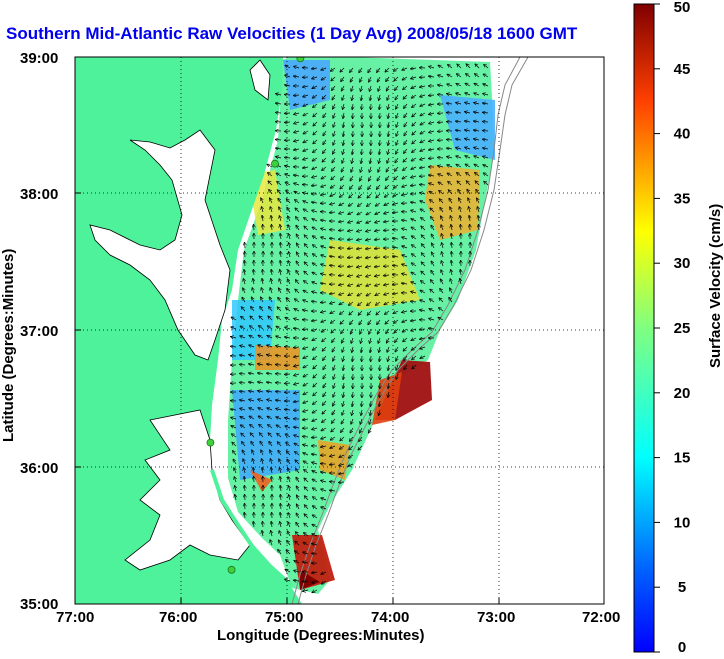  What do you see at coordinates (682, 647) in the screenshot?
I see `colorbar-tick-label: 0` at bounding box center [682, 647].